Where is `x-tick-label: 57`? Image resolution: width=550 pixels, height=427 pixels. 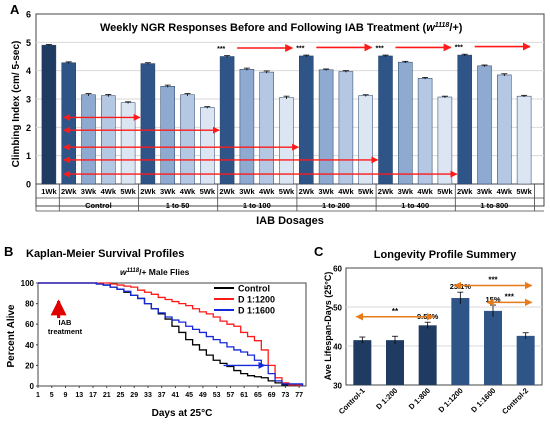 x-tick-label: 57 is located at coordinates (231, 395).